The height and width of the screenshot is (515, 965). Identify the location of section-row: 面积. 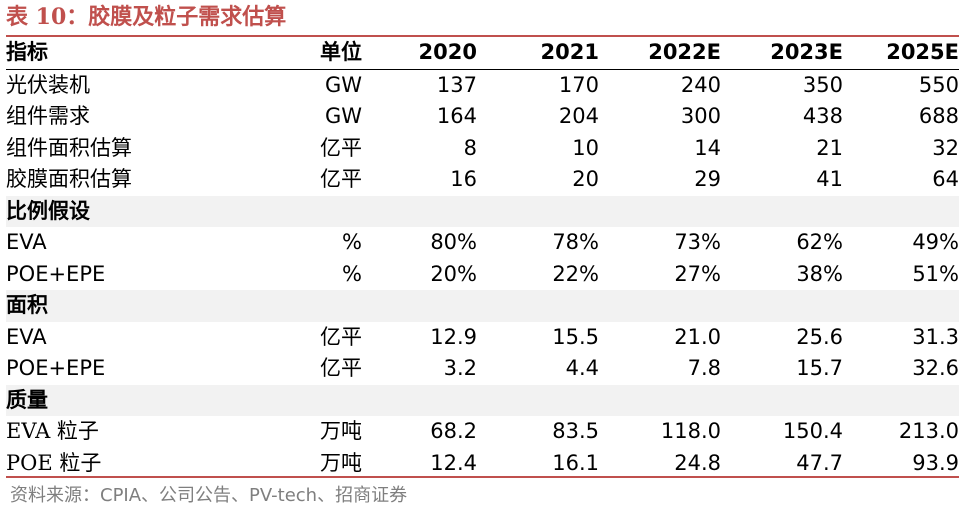
(482, 306).